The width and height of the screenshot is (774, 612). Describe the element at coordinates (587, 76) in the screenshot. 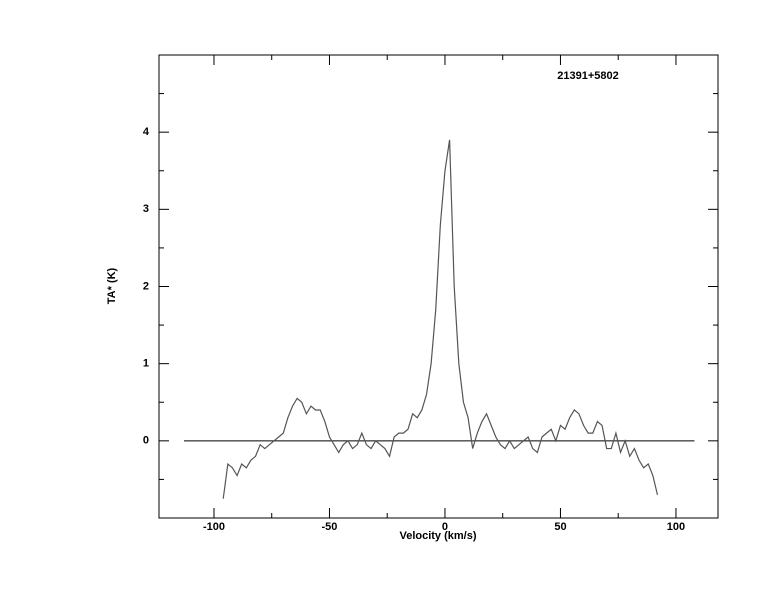

I see `chart-title: 21391+5802` at that location.